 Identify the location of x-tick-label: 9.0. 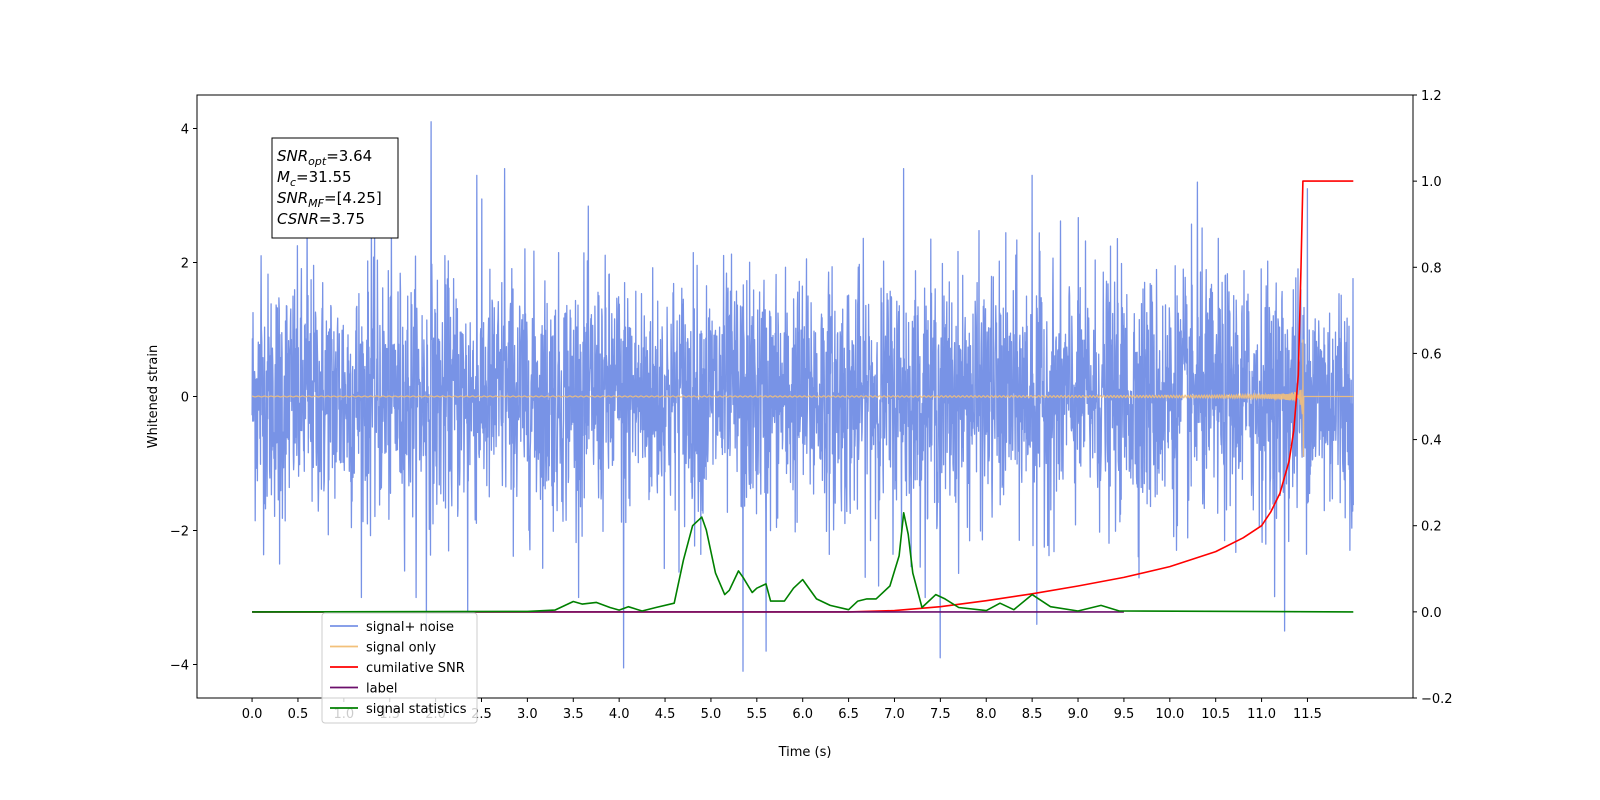
(1078, 714).